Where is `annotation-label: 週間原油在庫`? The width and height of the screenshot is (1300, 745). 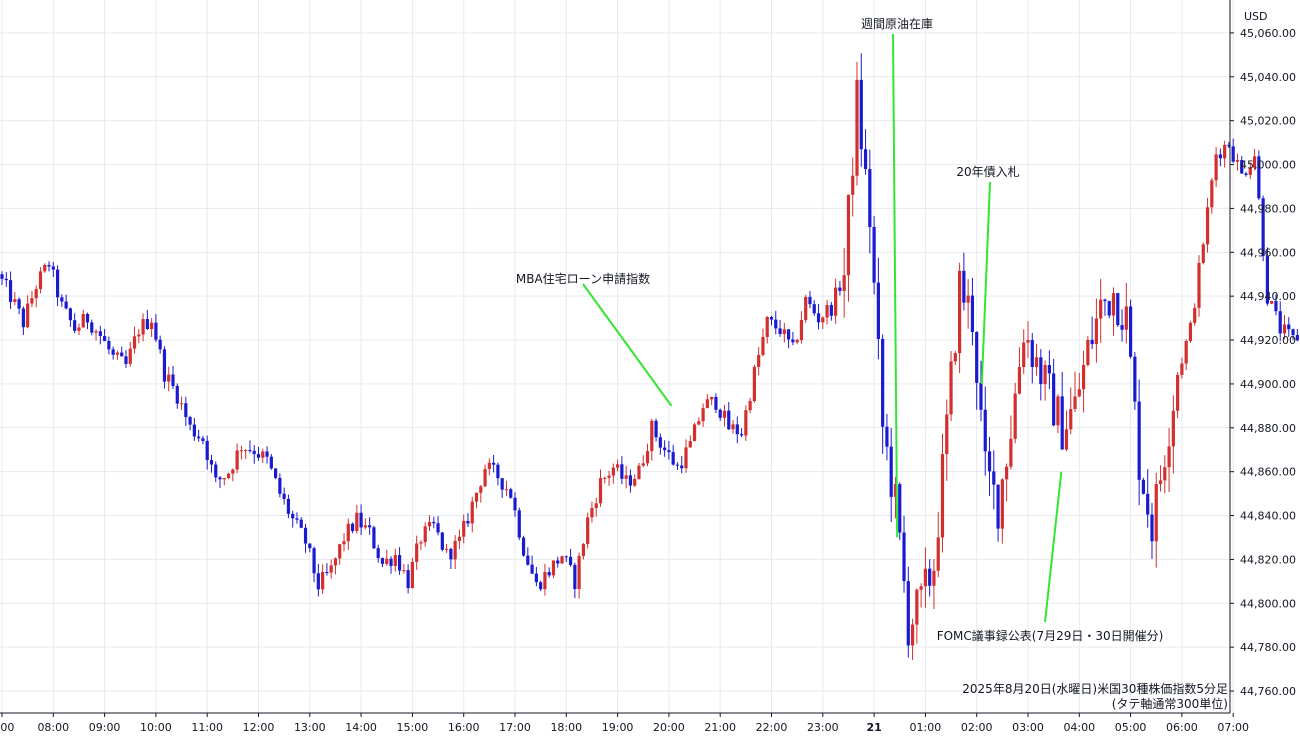 annotation-label: 週間原油在庫 is located at coordinates (897, 24).